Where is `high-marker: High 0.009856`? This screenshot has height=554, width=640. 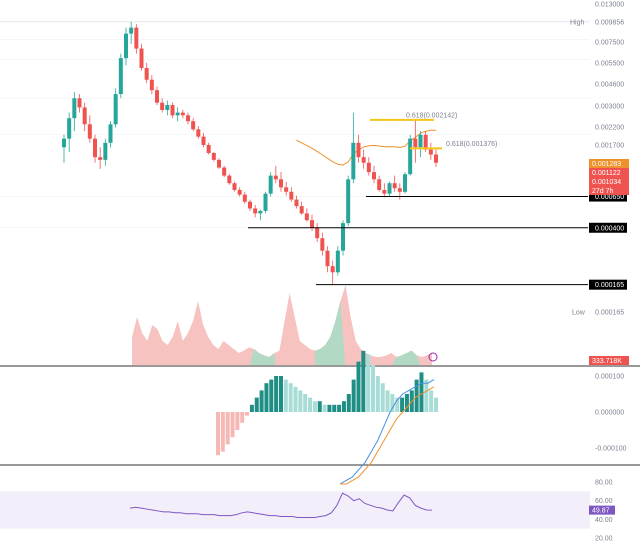 high-marker: High 0.009856 is located at coordinates (597, 22).